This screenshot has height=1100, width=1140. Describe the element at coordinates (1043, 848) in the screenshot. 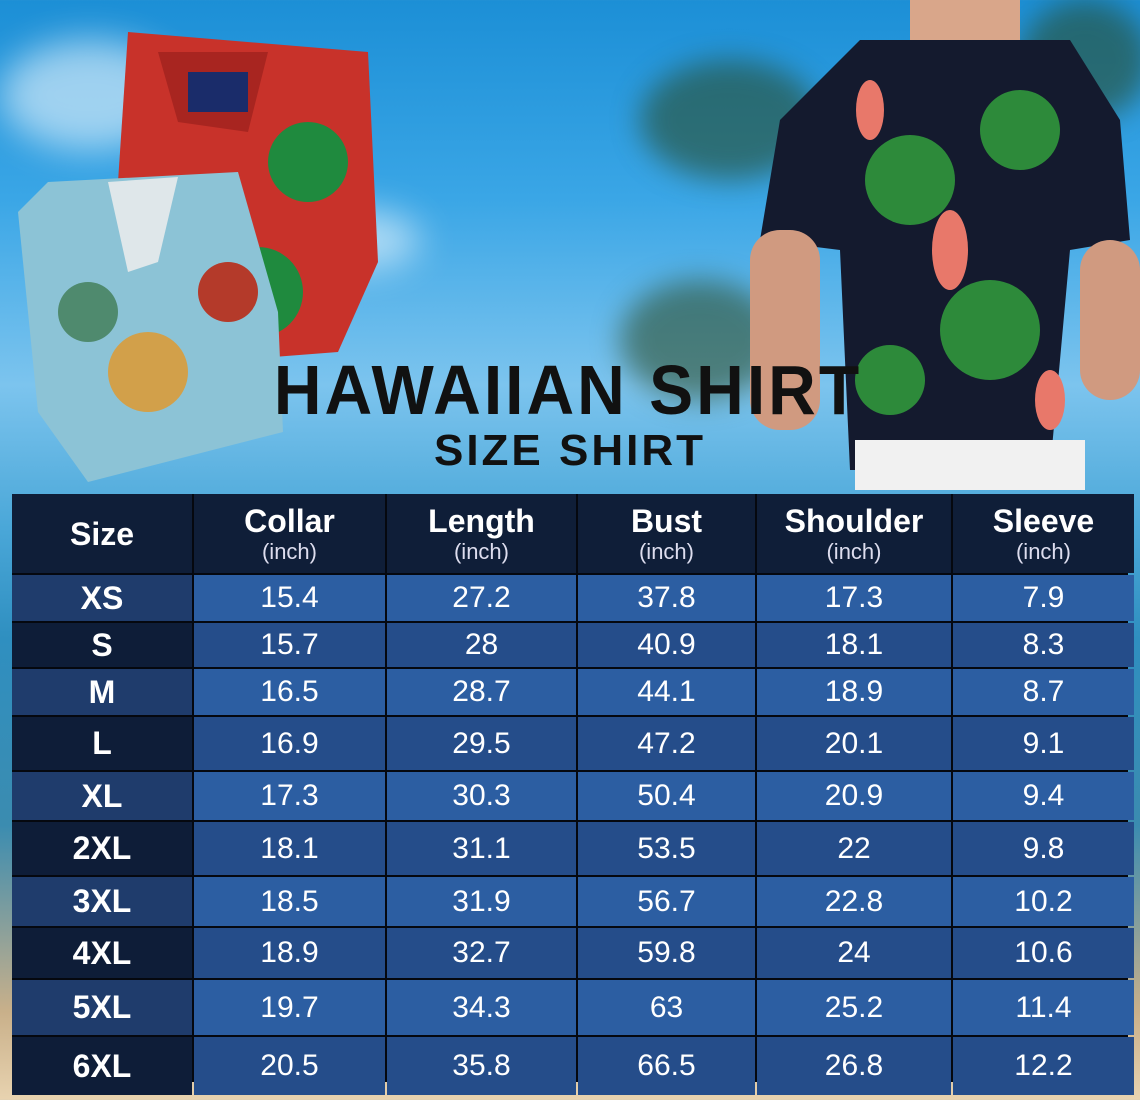

I see `measurement-cell-sleeve: 9.8` at that location.